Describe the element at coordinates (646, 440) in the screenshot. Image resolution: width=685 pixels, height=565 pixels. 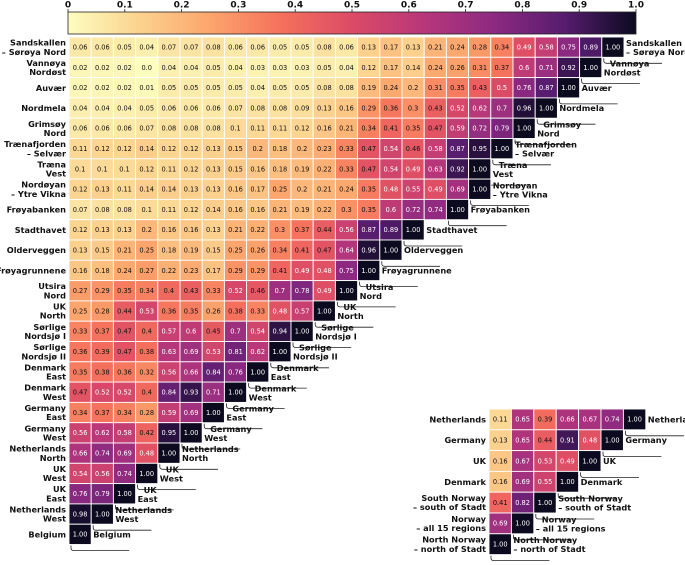
I see `column-label: Germany` at that location.